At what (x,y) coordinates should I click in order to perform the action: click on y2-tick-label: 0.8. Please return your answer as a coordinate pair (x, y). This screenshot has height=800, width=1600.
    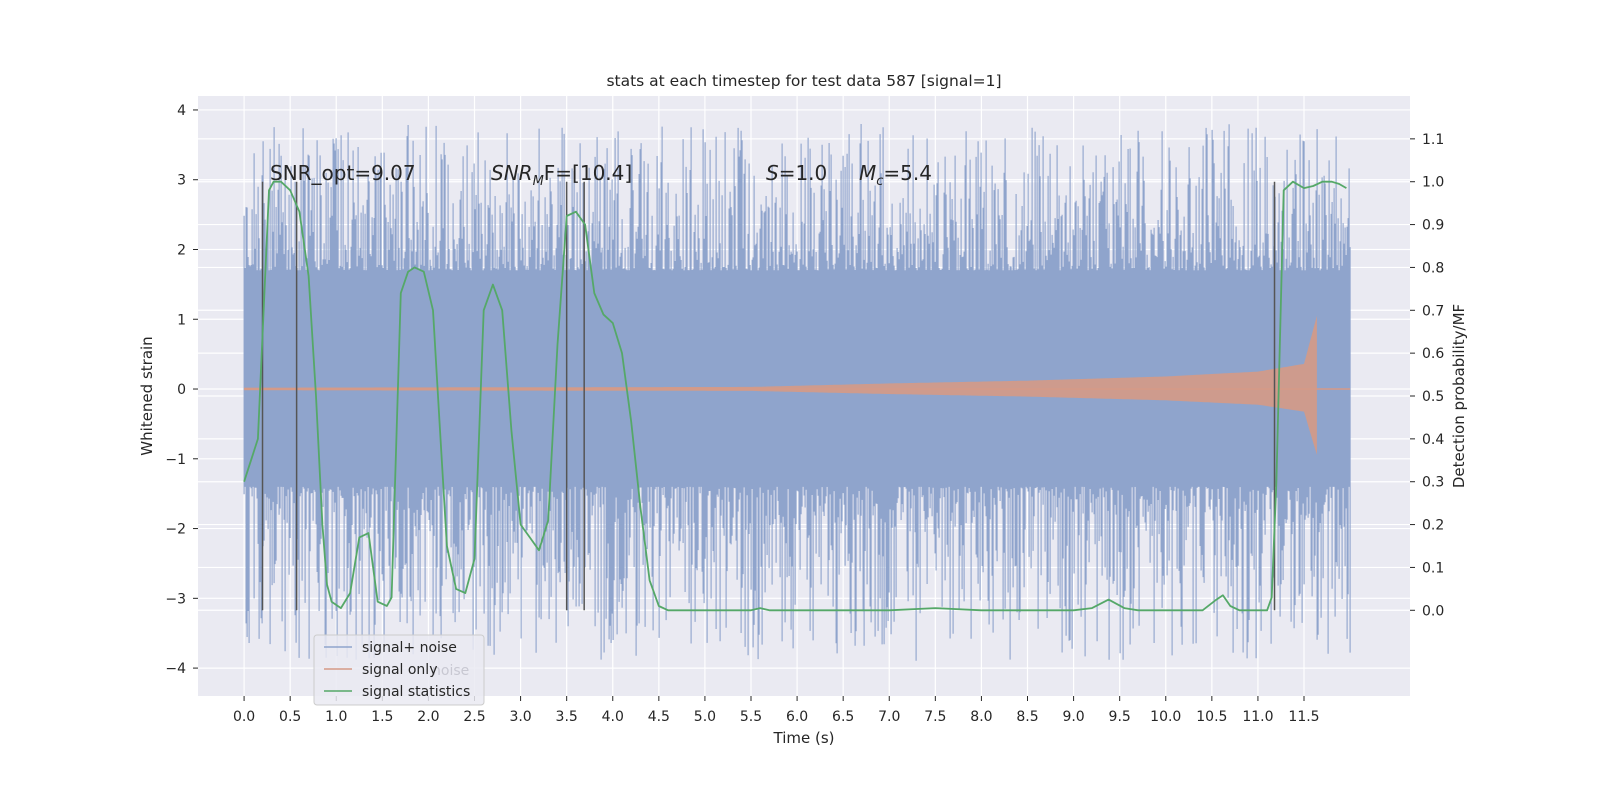
    Looking at the image, I should click on (1433, 268).